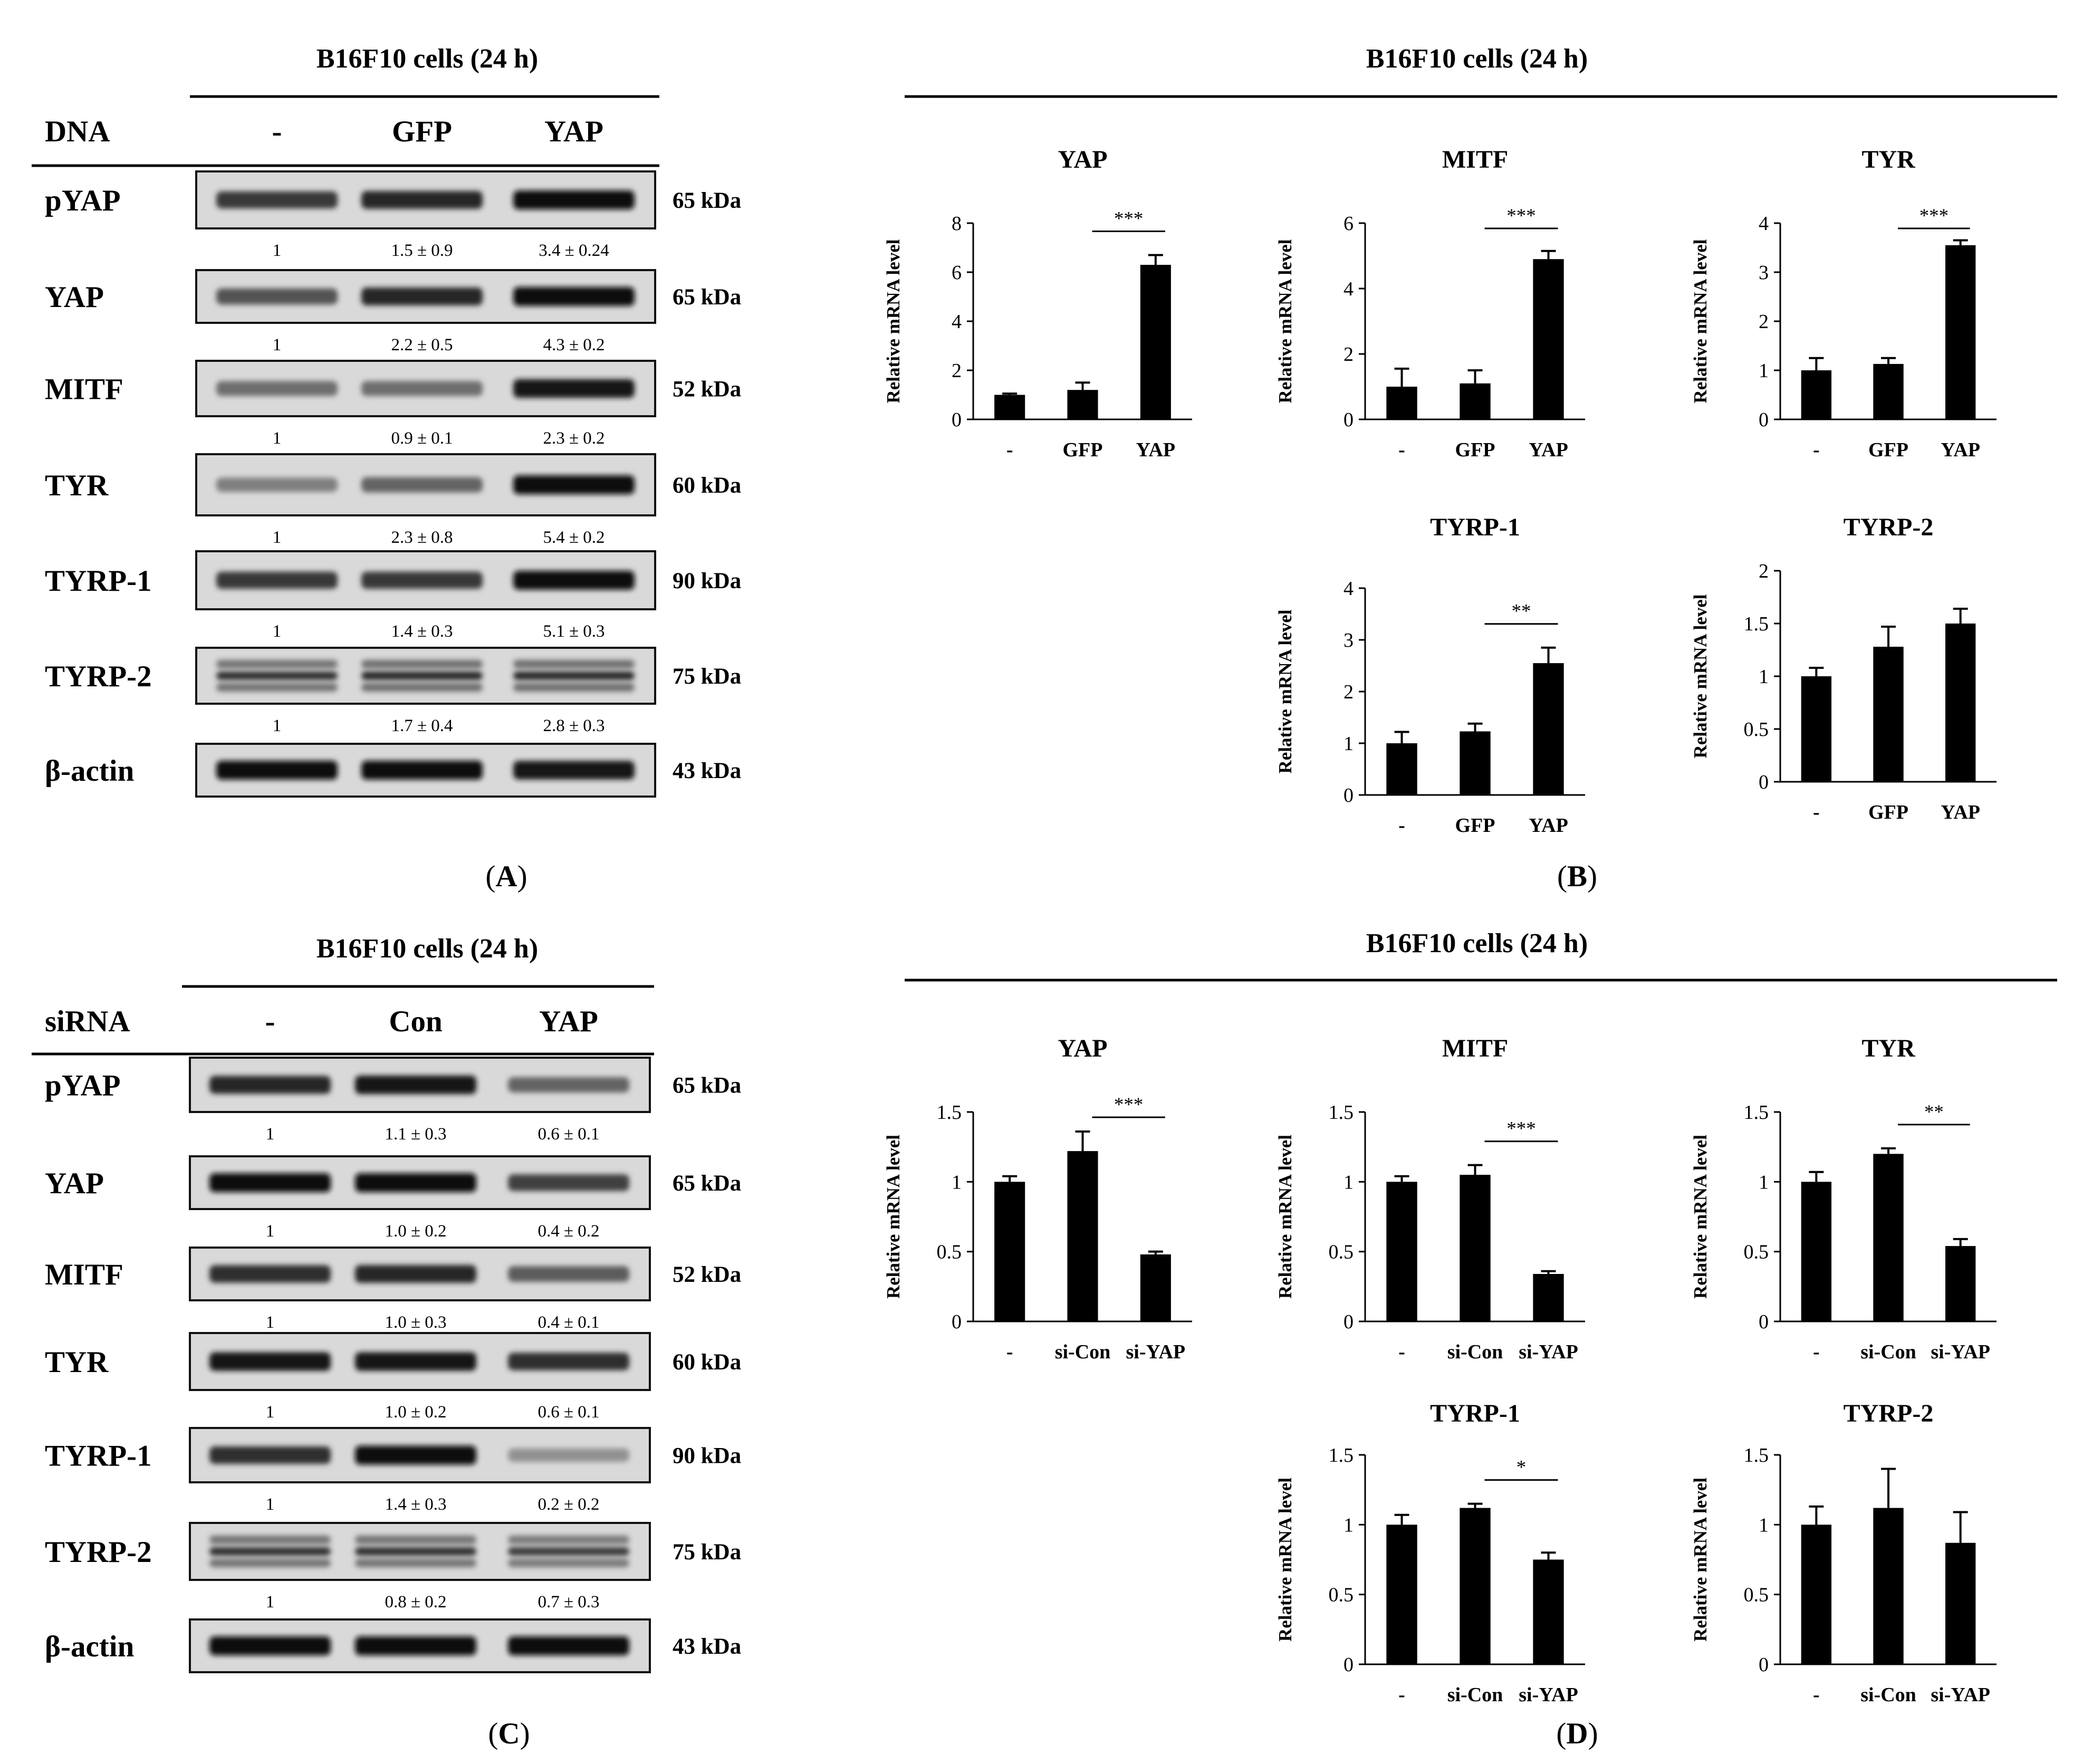 Image resolution: width=2092 pixels, height=1764 pixels. Describe the element at coordinates (1401, 1352) in the screenshot. I see `chart-d-mitf-xtick-label-1: -` at that location.